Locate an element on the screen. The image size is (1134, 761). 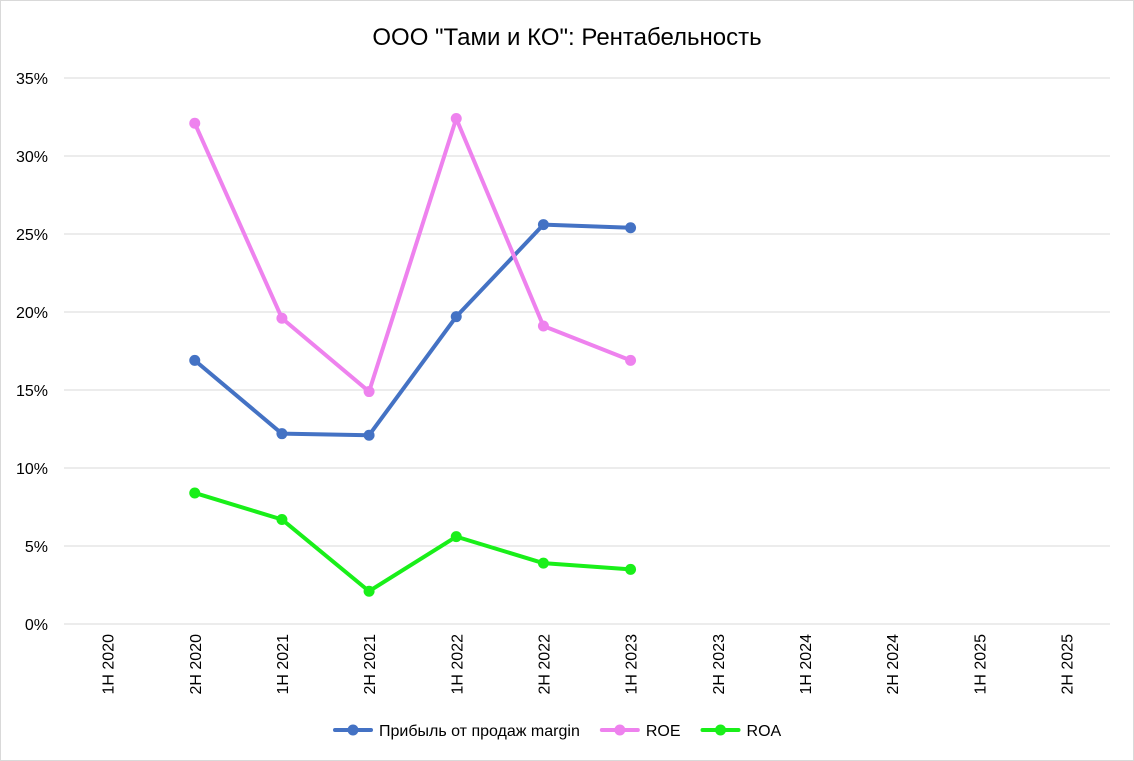
legend-item: Прибыль от продаж margin is located at coordinates (456, 731).